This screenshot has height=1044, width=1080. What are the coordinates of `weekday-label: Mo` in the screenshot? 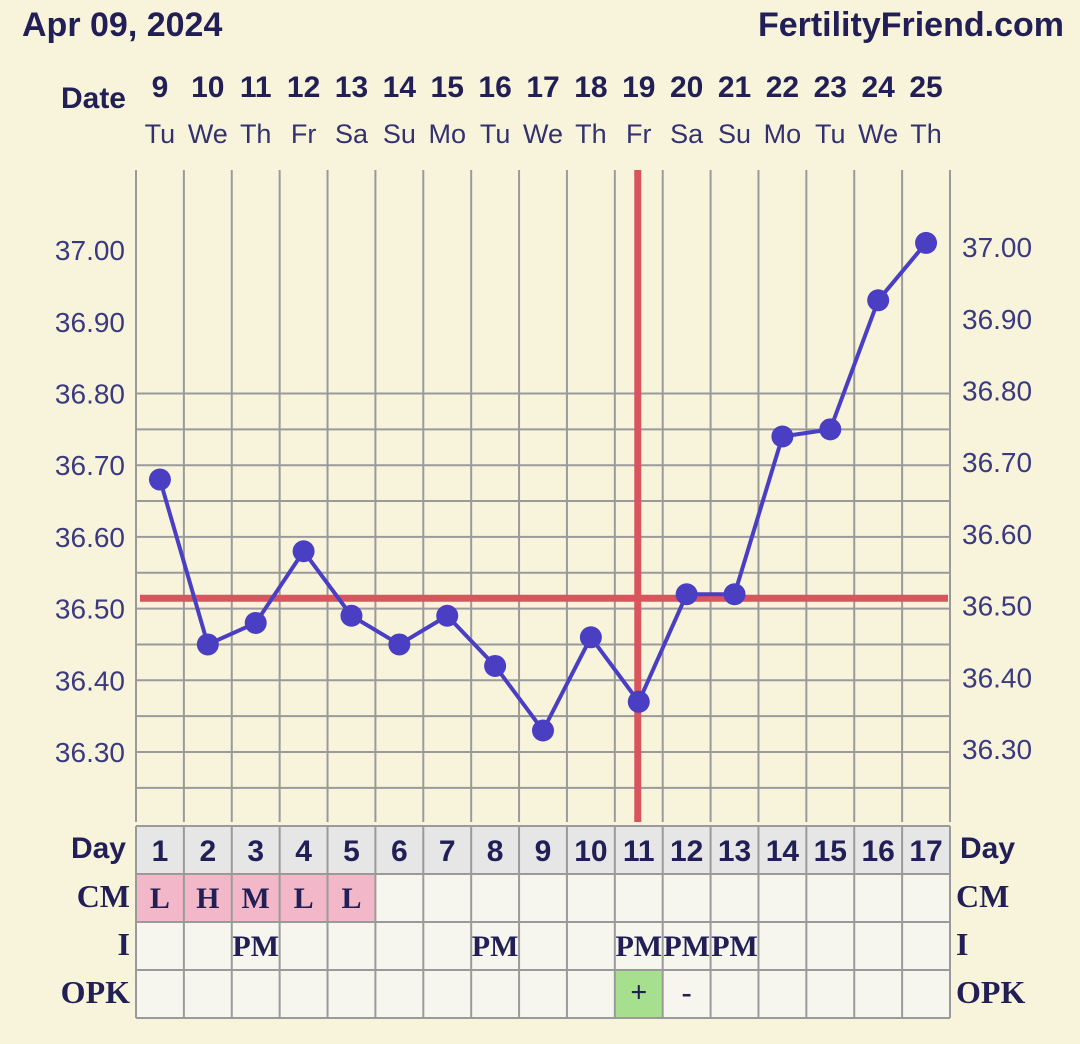 It's located at (783, 134).